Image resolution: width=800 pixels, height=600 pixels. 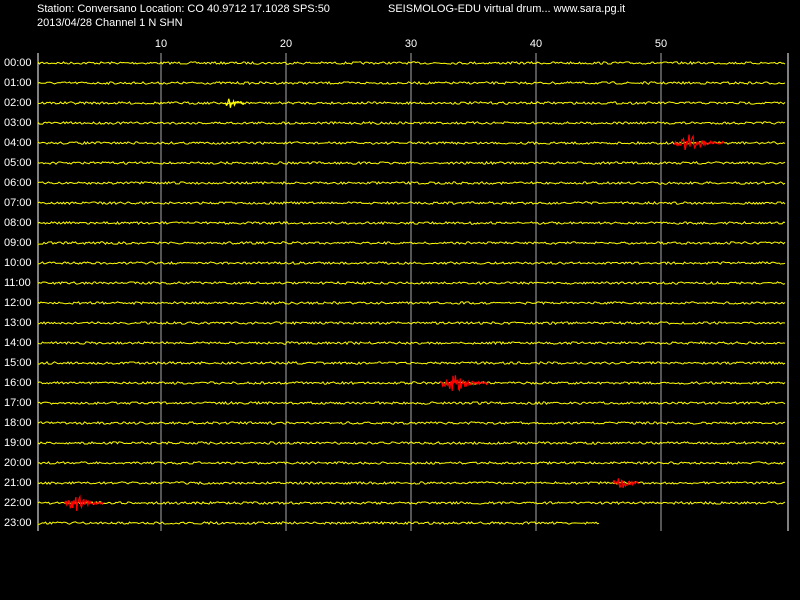 What do you see at coordinates (17, 283) in the screenshot?
I see `row-label: 11:00` at bounding box center [17, 283].